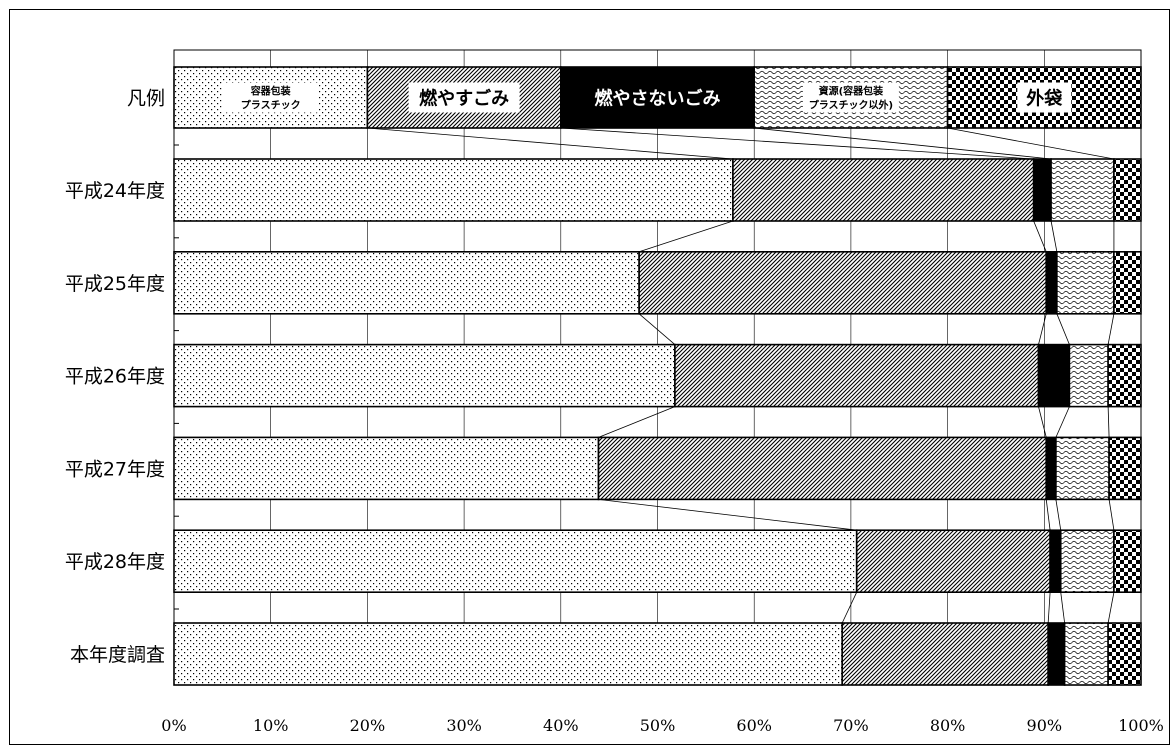  What do you see at coordinates (271, 105) in the screenshot?
I see `legend-entry-text: プラスチック` at bounding box center [271, 105].